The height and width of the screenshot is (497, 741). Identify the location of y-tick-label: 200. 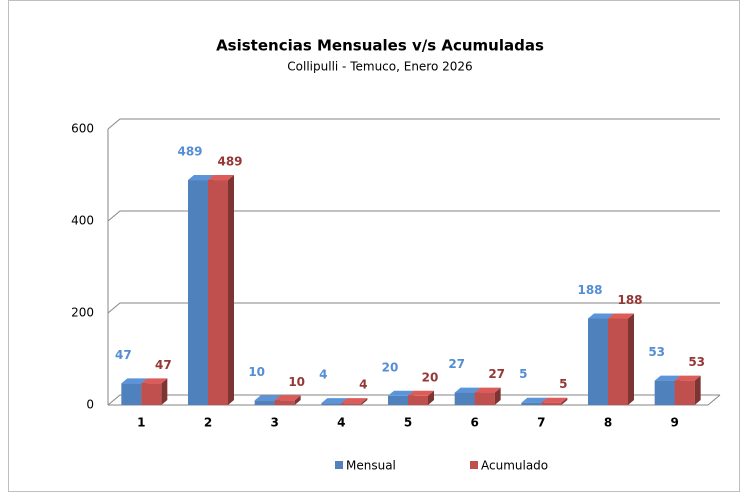
(82, 313).